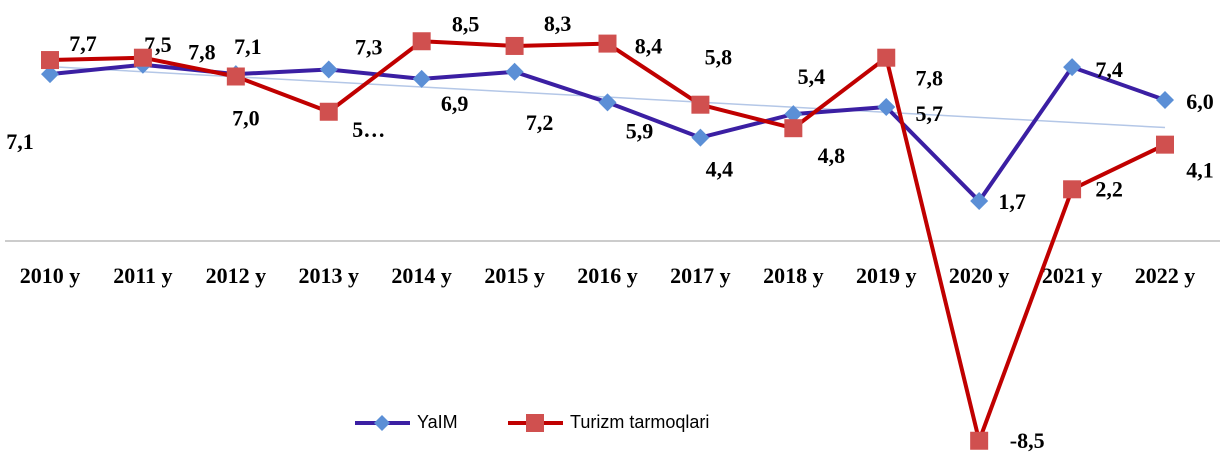 Image resolution: width=1225 pixels, height=464 pixels. What do you see at coordinates (142, 275) in the screenshot?
I see `x-tick-label: 2011 y` at bounding box center [142, 275].